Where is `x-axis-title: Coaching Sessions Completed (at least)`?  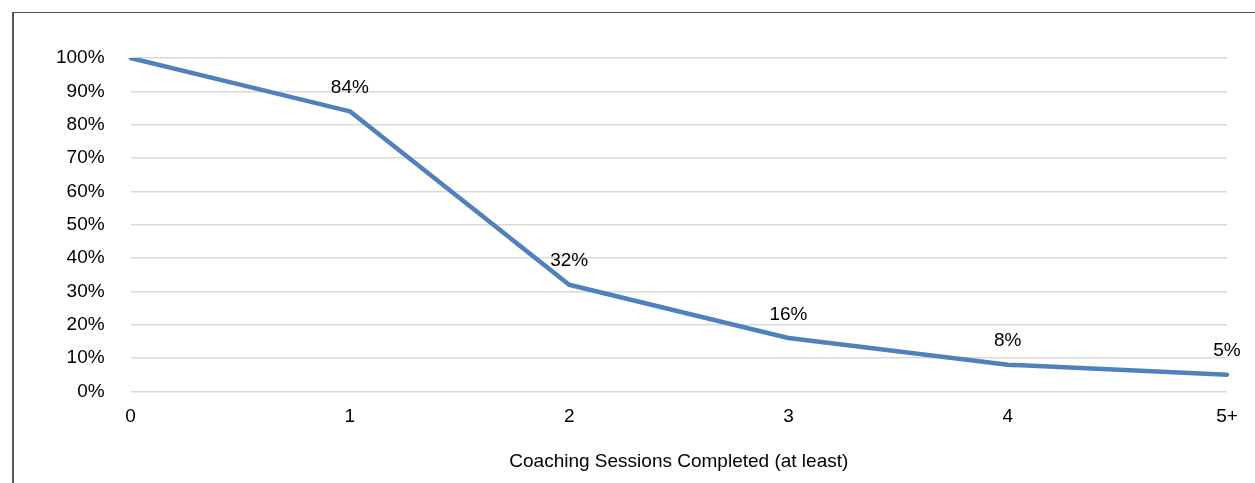 x-axis-title: Coaching Sessions Completed (at least) is located at coordinates (679, 460).